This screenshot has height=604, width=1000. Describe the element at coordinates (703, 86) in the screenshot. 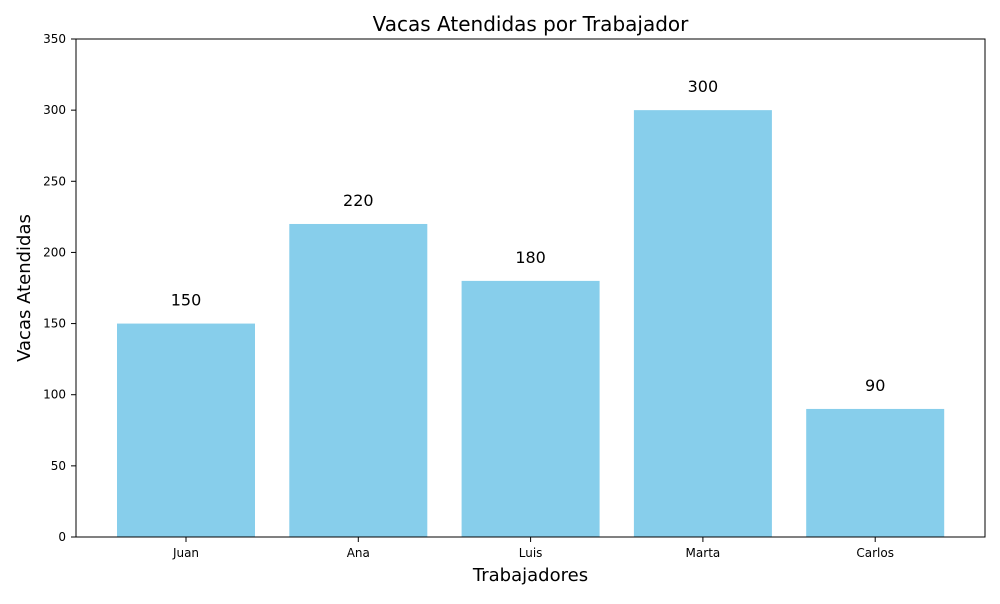

I see `data-label-marta: 300` at that location.